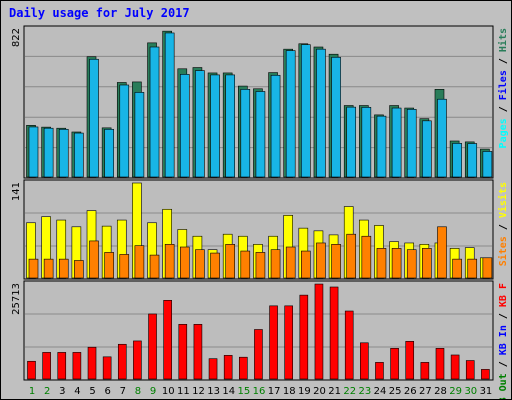 Image resolution: width=512 pixels, height=400 pixels. I want to click on day-label: 6, so click(108, 391).